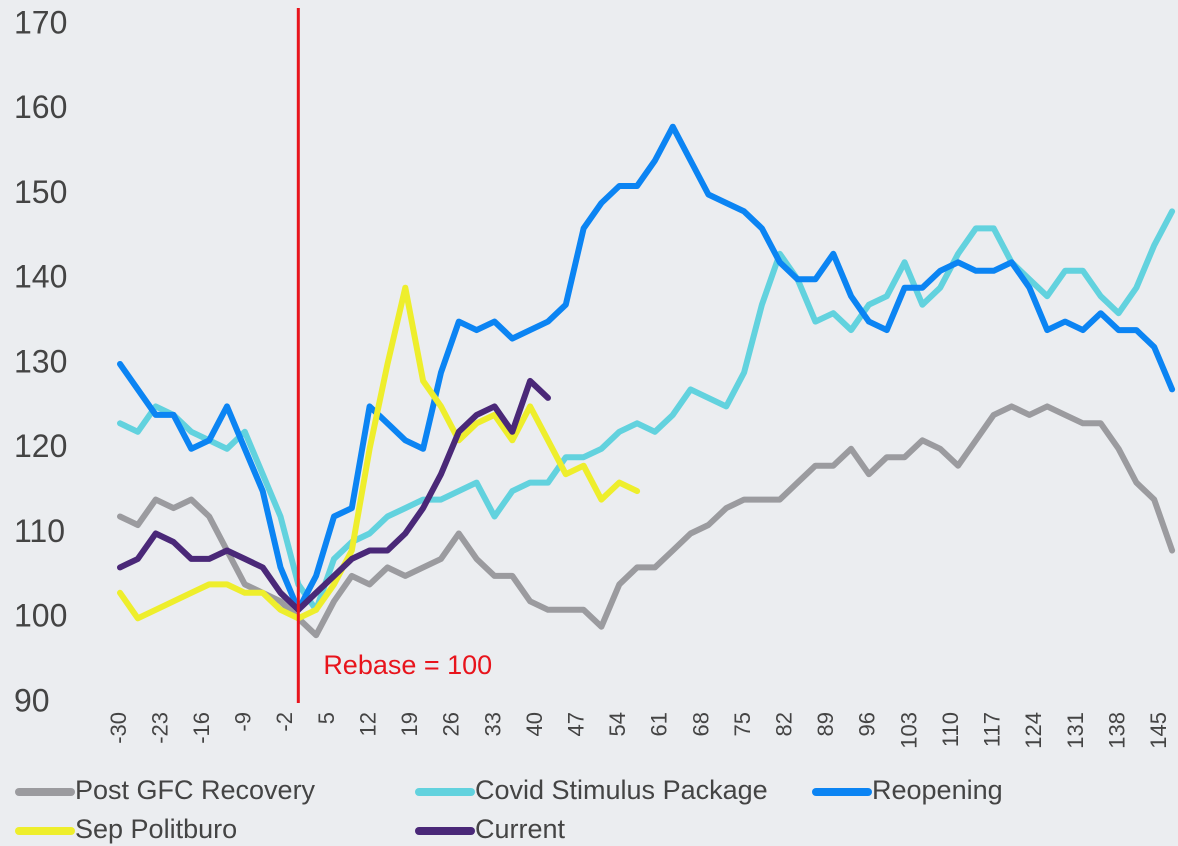 The image size is (1178, 846). I want to click on x-tick-label: 131, so click(1075, 730).